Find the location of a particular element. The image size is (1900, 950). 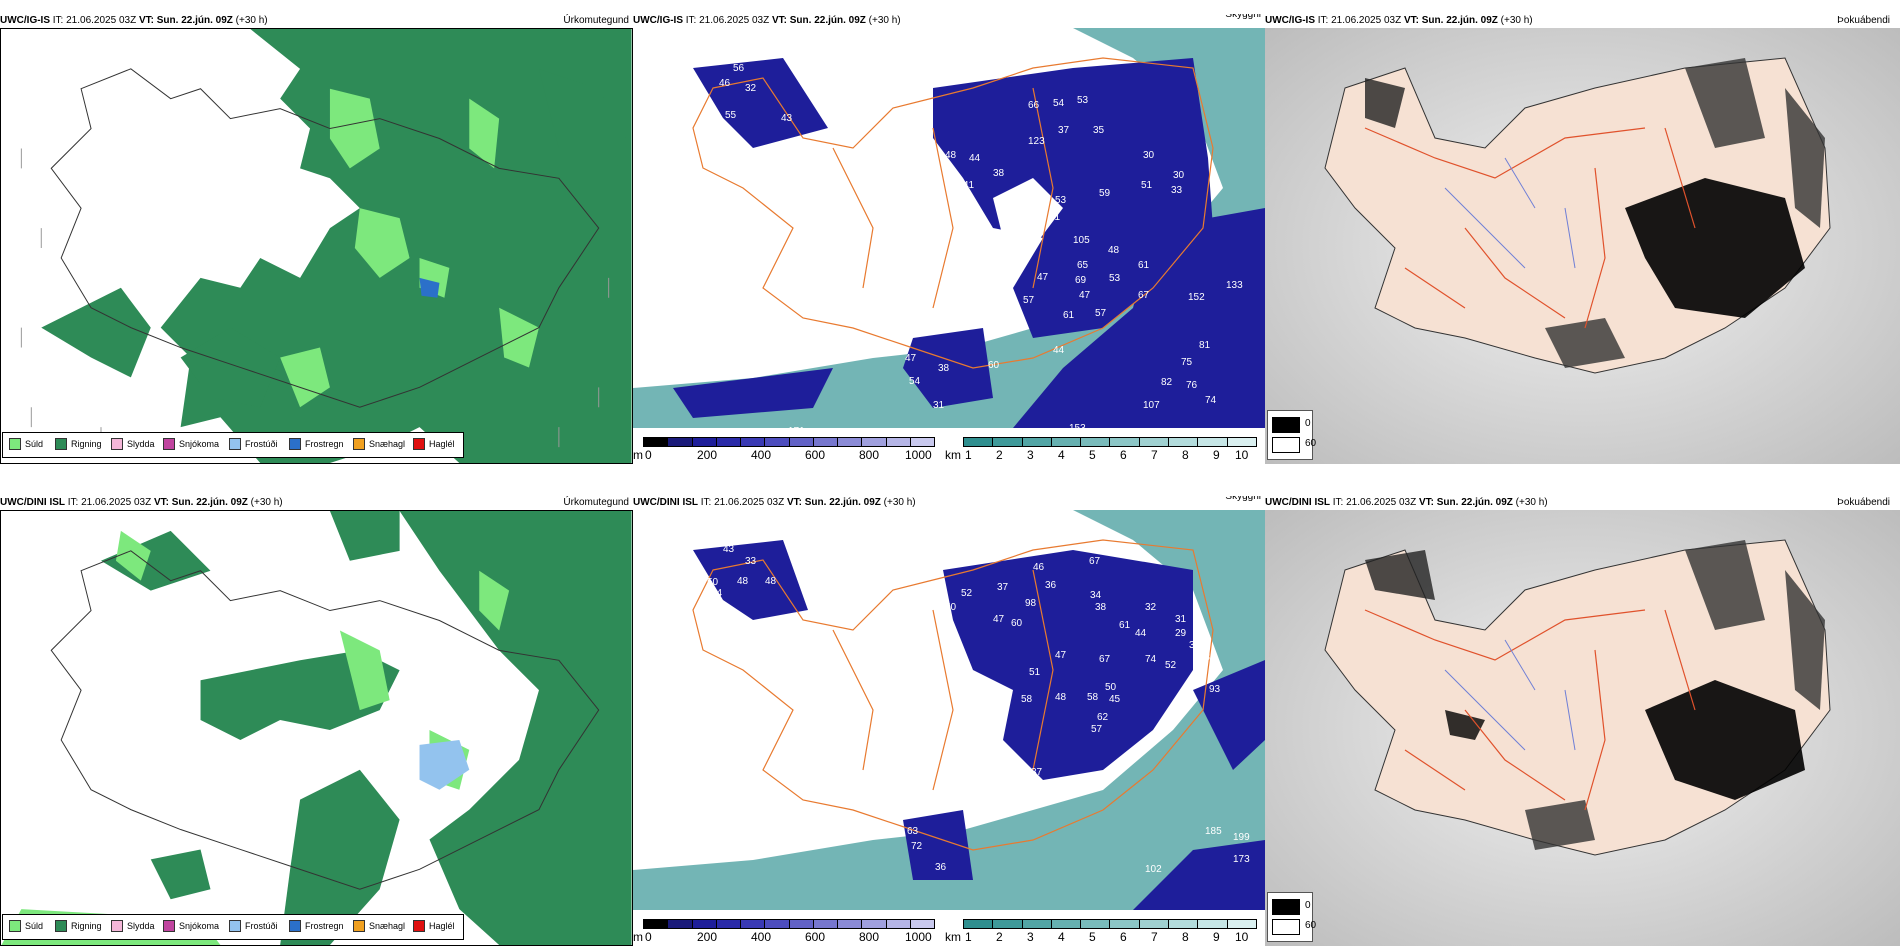

vis-value: 81 is located at coordinates (1205, 345).